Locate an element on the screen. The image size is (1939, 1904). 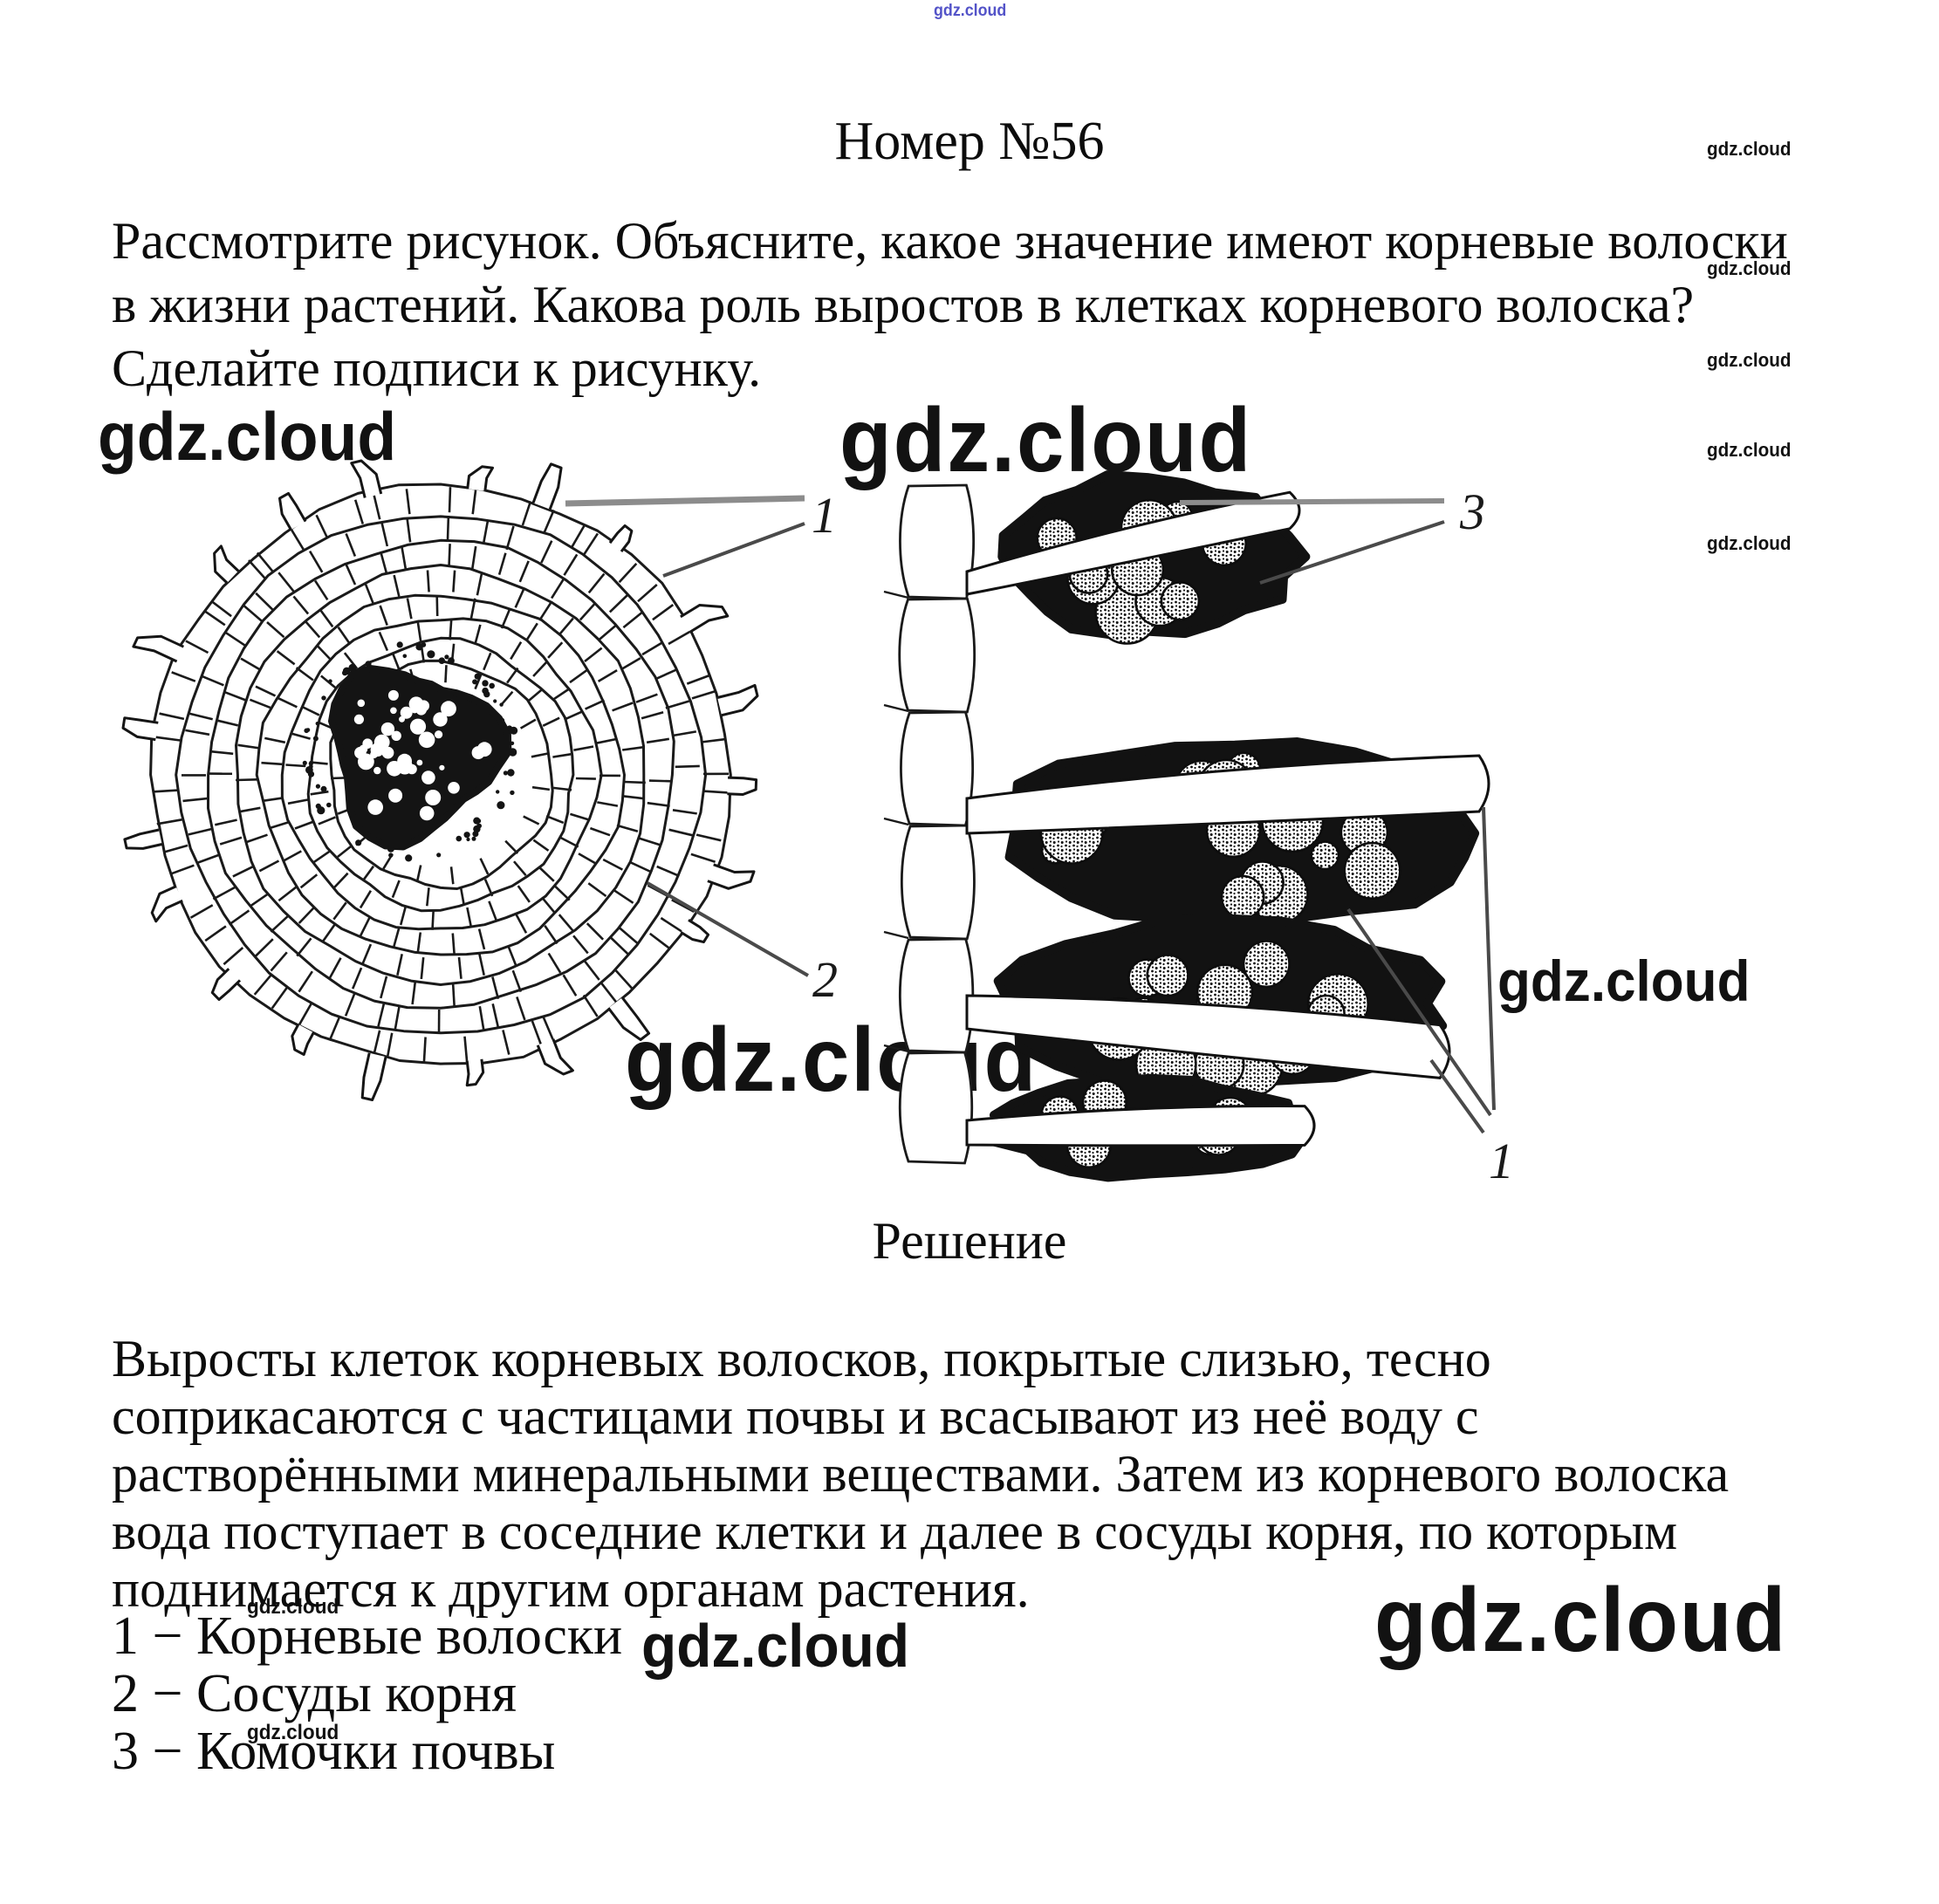
watermark-gdz-cloud-legend: gdz.cloud is located at coordinates (775, 1646).